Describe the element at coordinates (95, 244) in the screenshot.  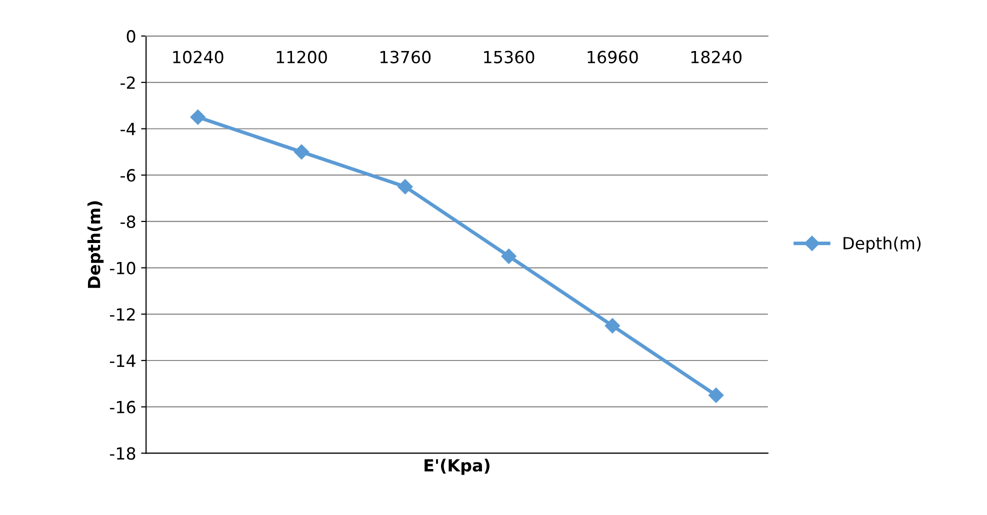
I see `y-axis-title: Depth(m)` at that location.